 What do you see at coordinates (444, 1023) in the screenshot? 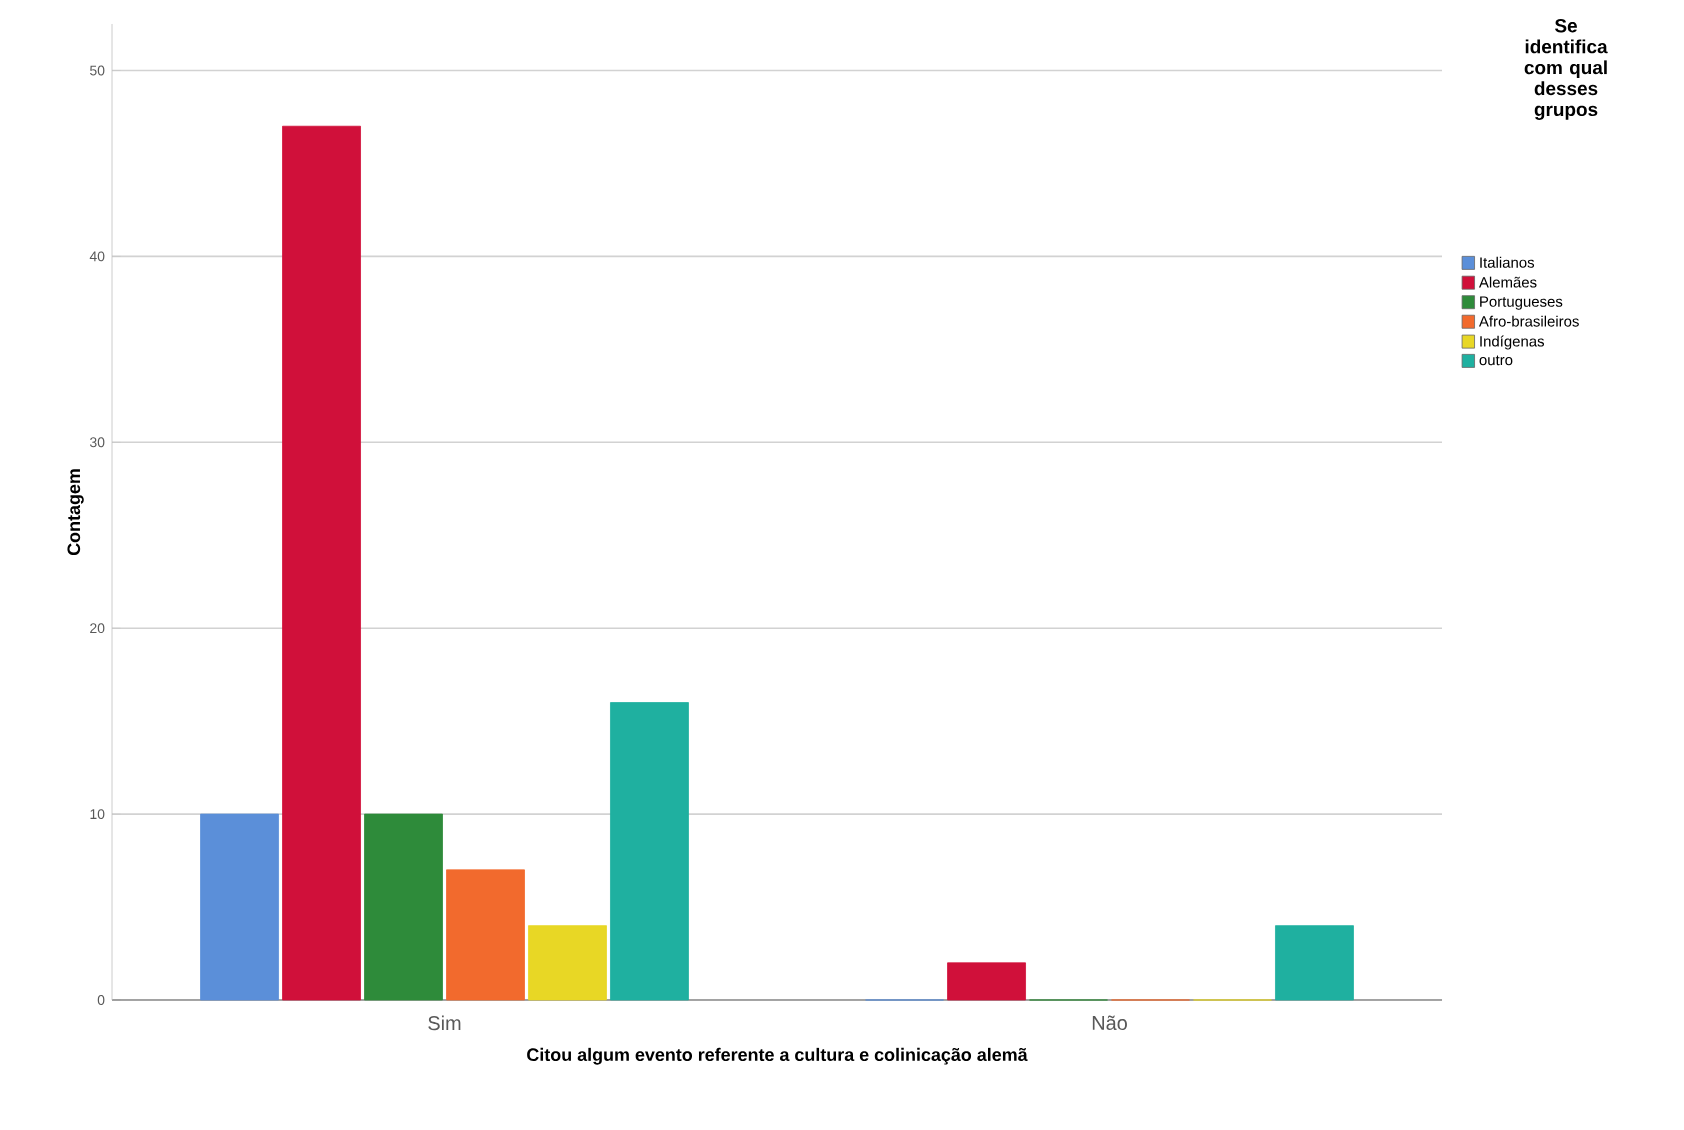
I see `x-tick-label: Sim` at bounding box center [444, 1023].